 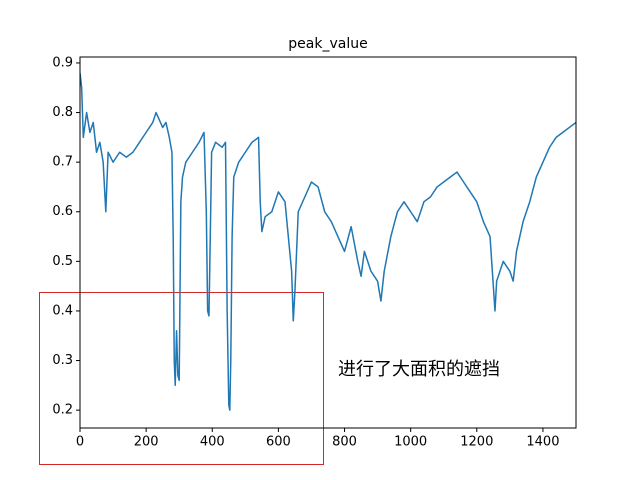 I want to click on x-tick-label: 400, so click(x=212, y=442).